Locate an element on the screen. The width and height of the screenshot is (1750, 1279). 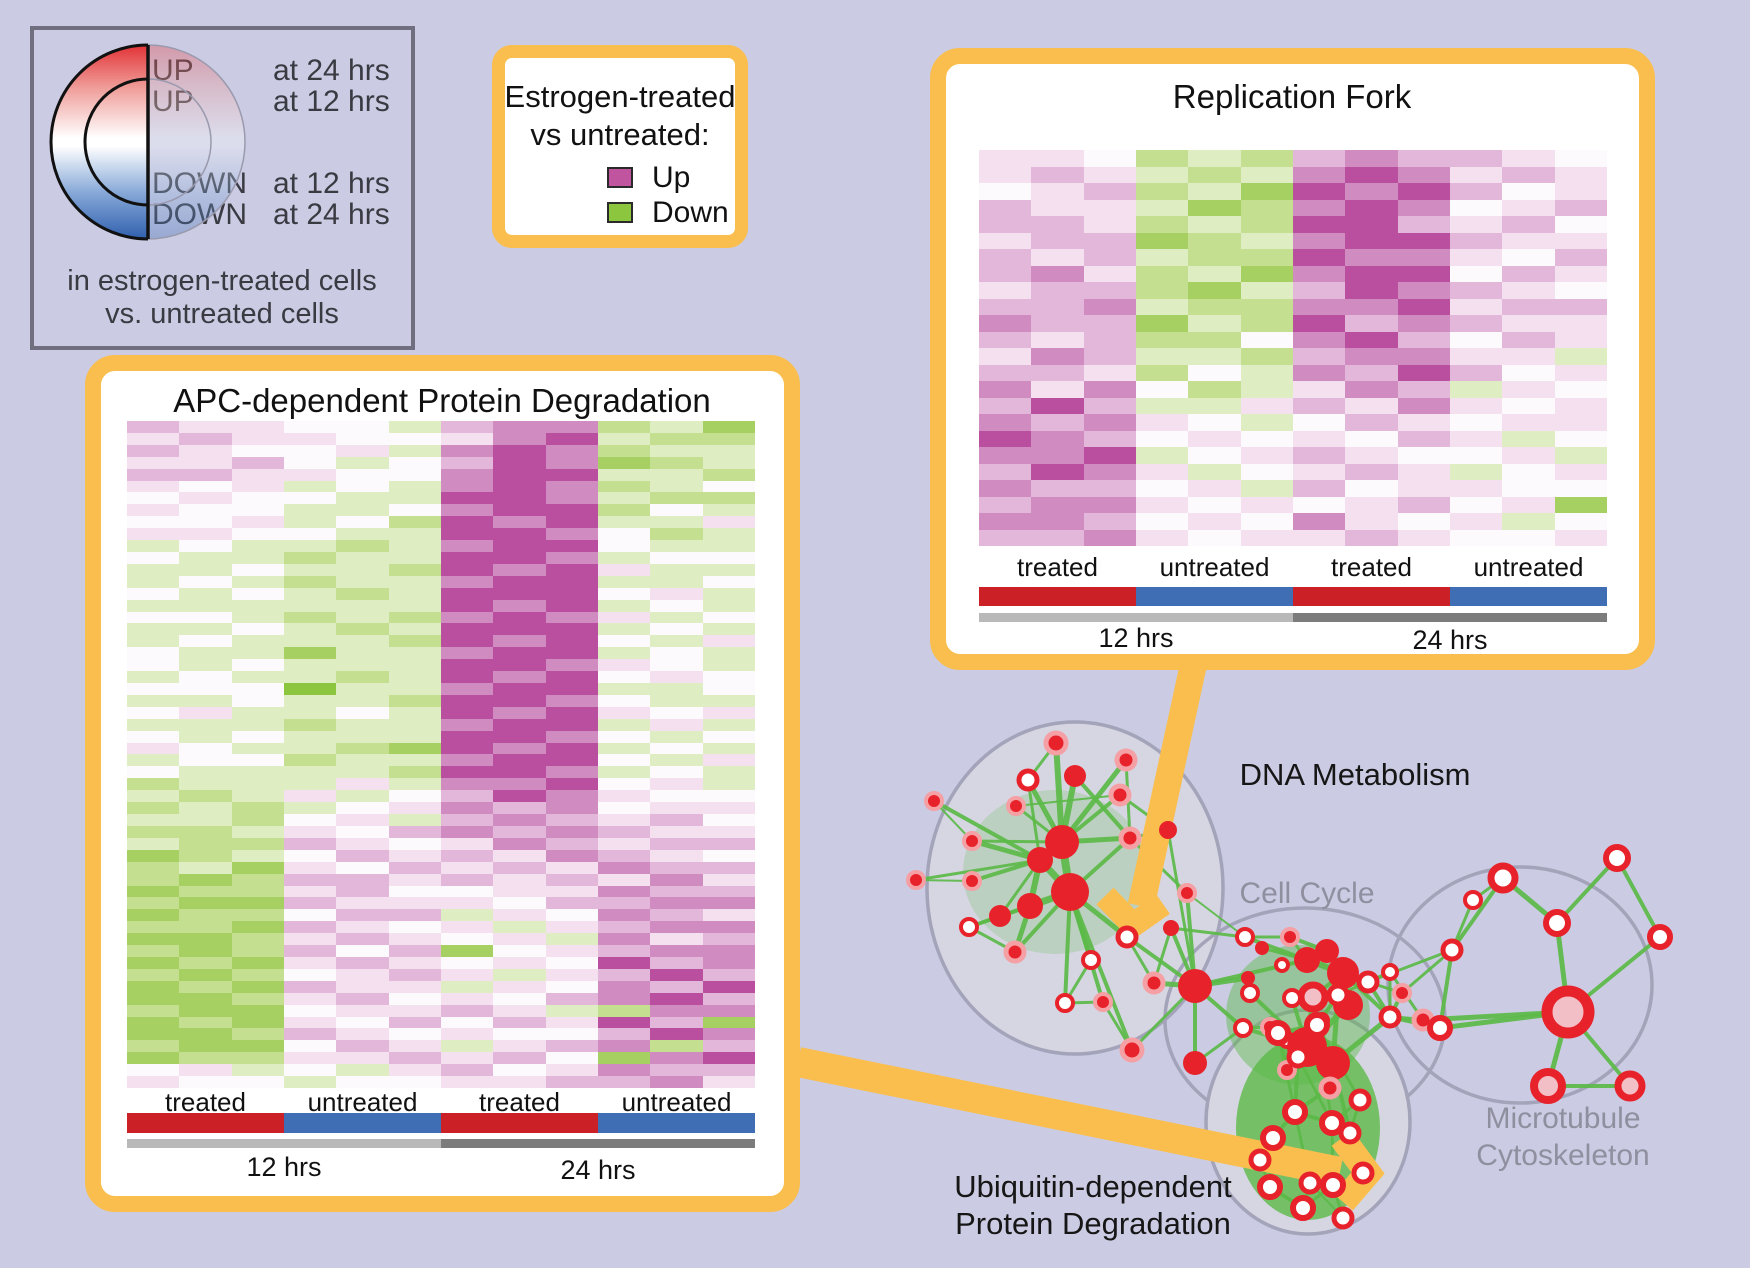
ring-legend-up12-time: at 12 hrs is located at coordinates (331, 101).